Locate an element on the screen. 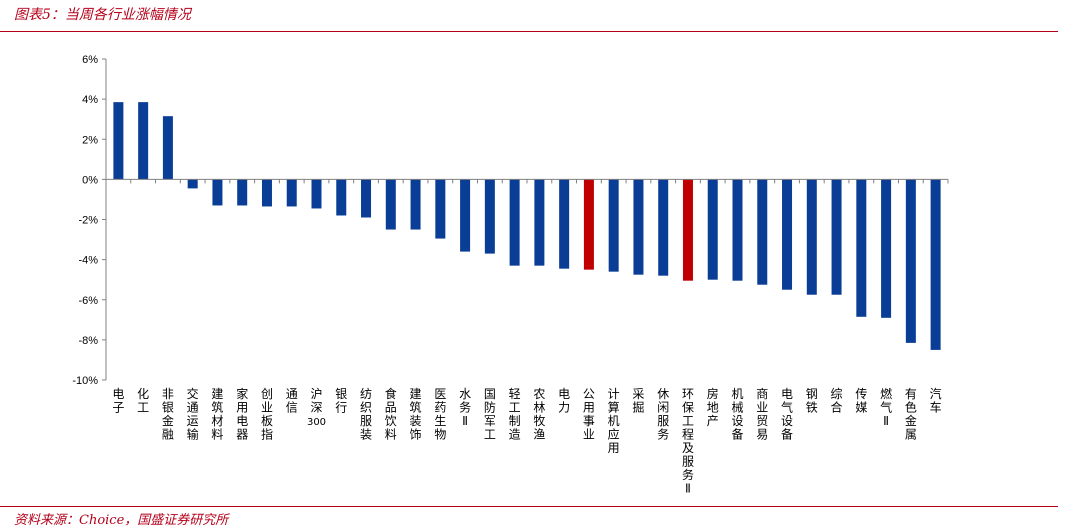 The height and width of the screenshot is (530, 1065). category-label: 沪深 300 is located at coordinates (316, 407).